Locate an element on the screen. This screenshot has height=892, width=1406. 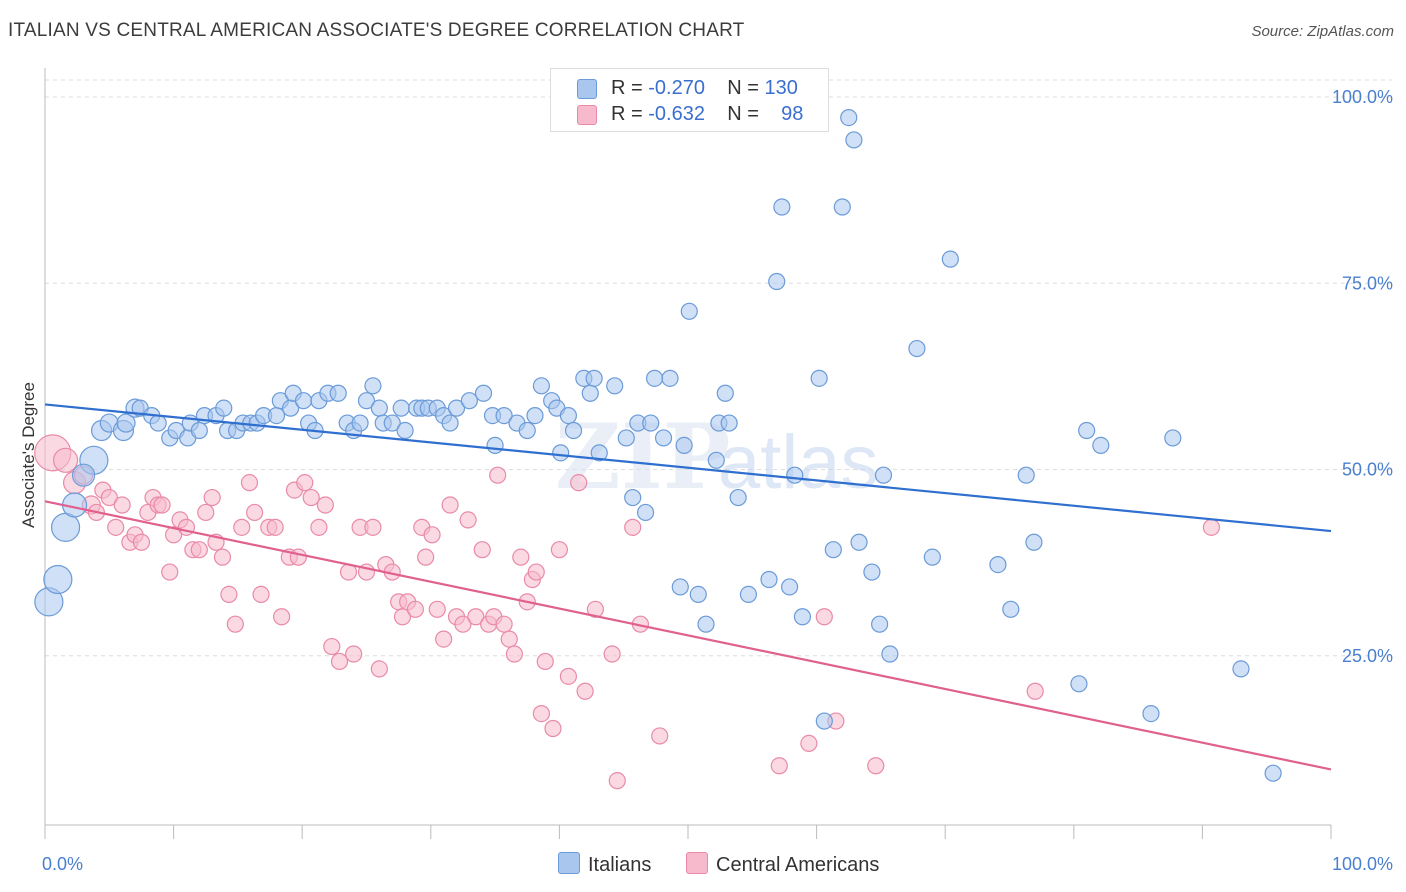
x-tick-label: 0.0% is located at coordinates (62, 864).